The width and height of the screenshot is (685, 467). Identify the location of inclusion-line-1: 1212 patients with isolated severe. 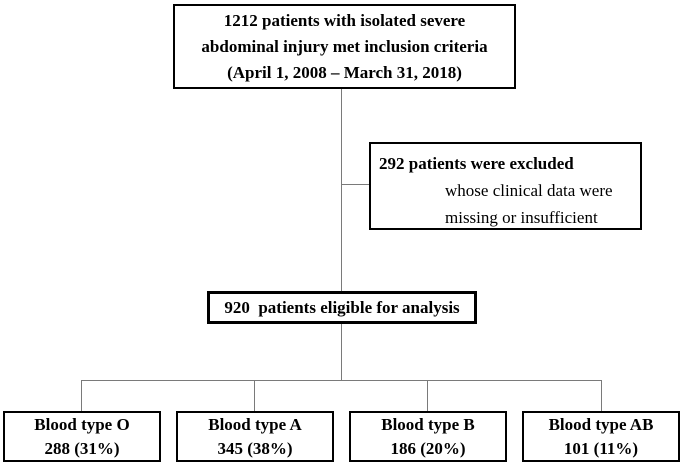
(344, 20).